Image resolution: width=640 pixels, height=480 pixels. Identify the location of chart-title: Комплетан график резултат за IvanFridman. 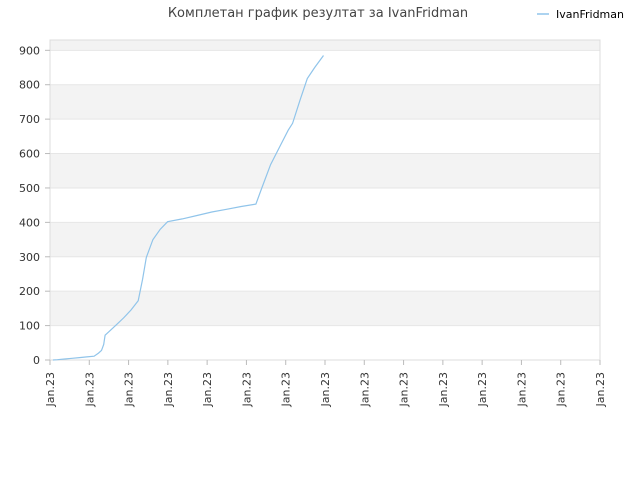
(318, 13).